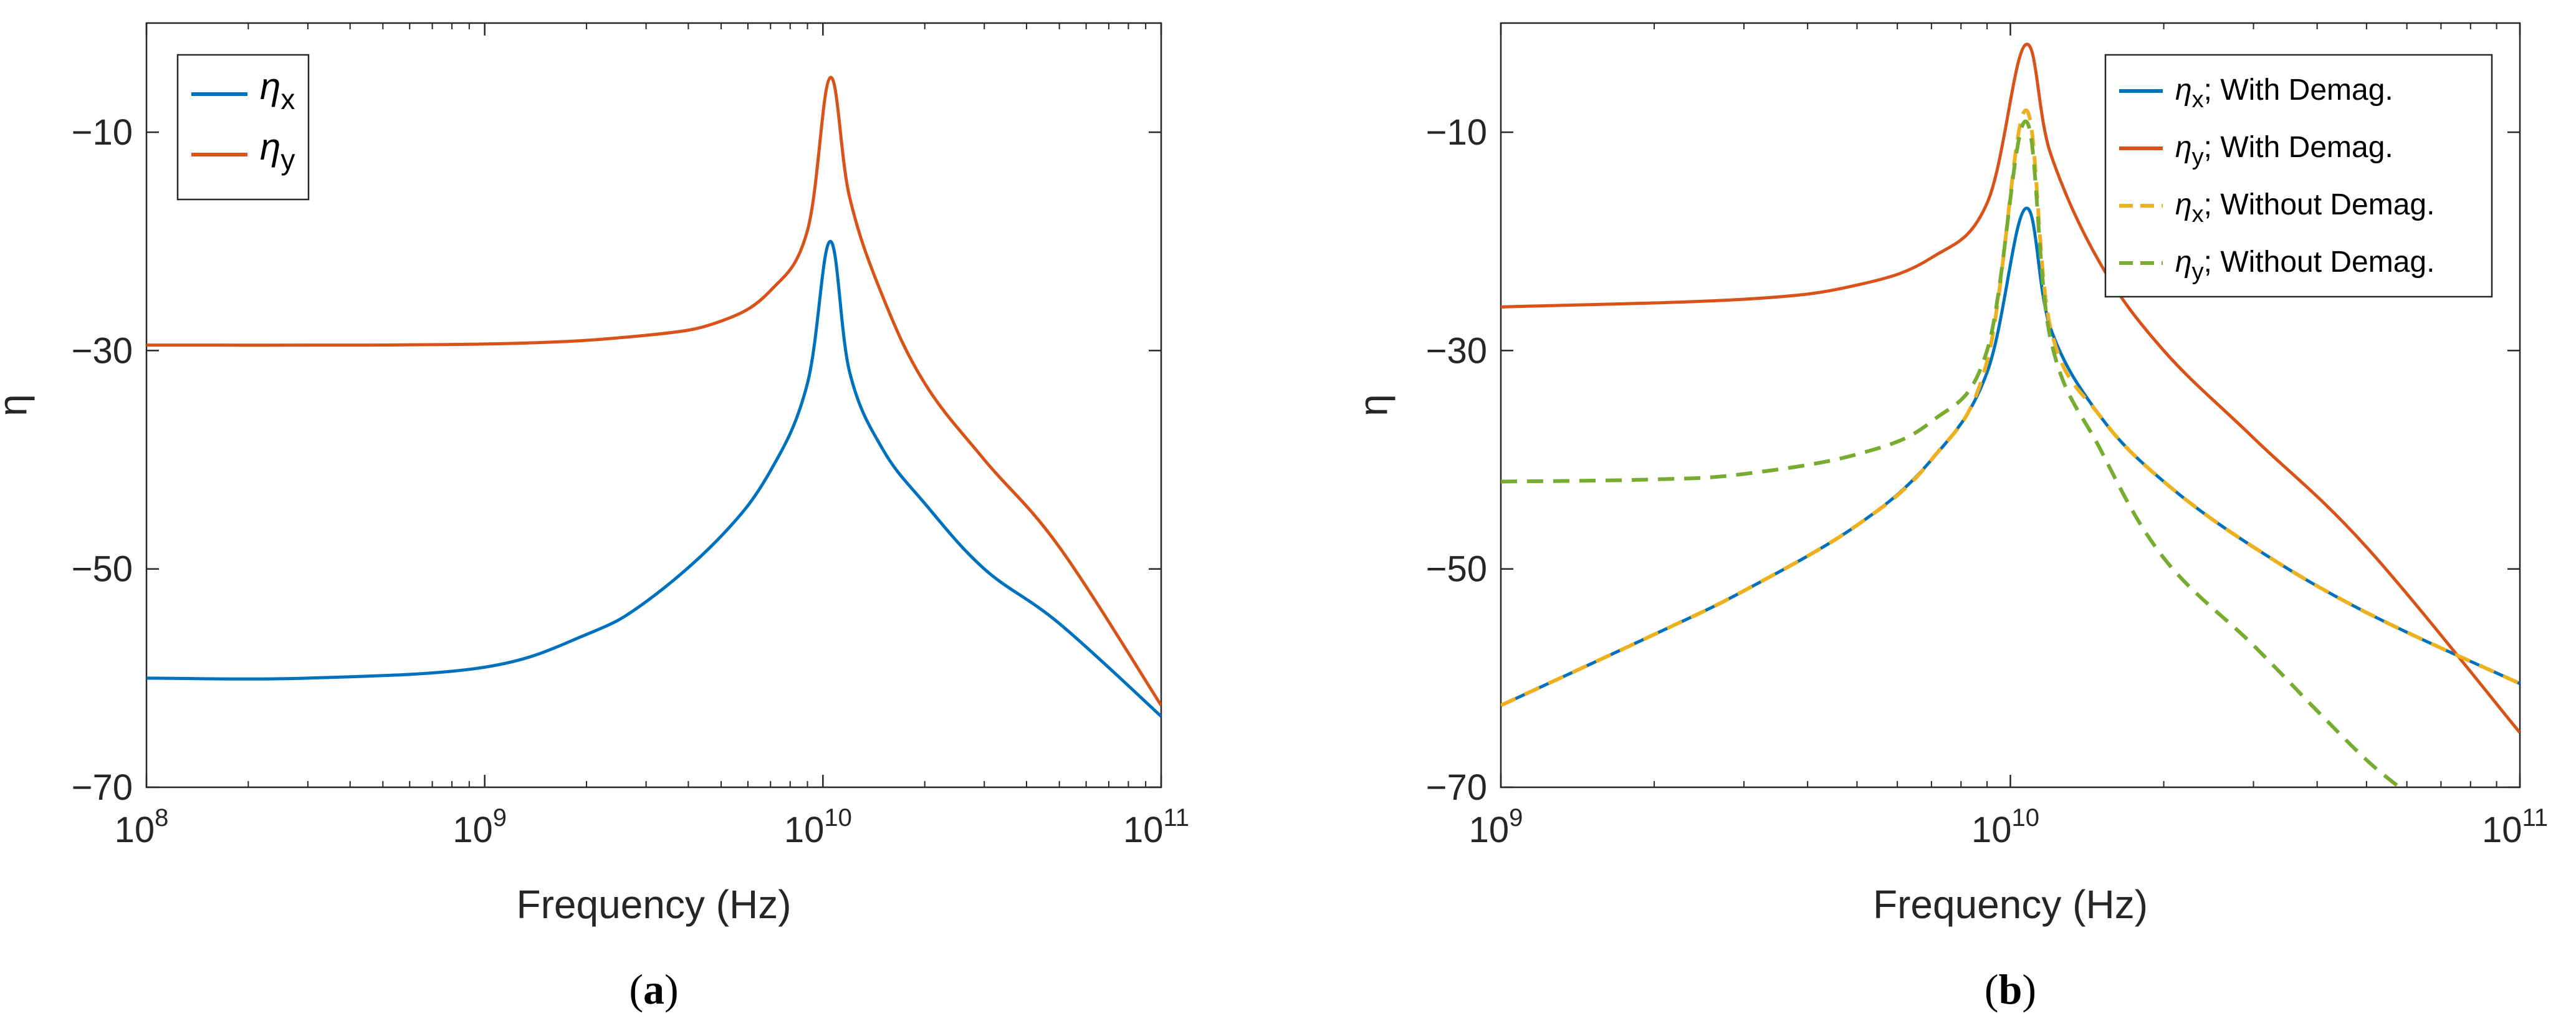  What do you see at coordinates (277, 151) in the screenshot?
I see `legend-entry-2: ηy` at bounding box center [277, 151].